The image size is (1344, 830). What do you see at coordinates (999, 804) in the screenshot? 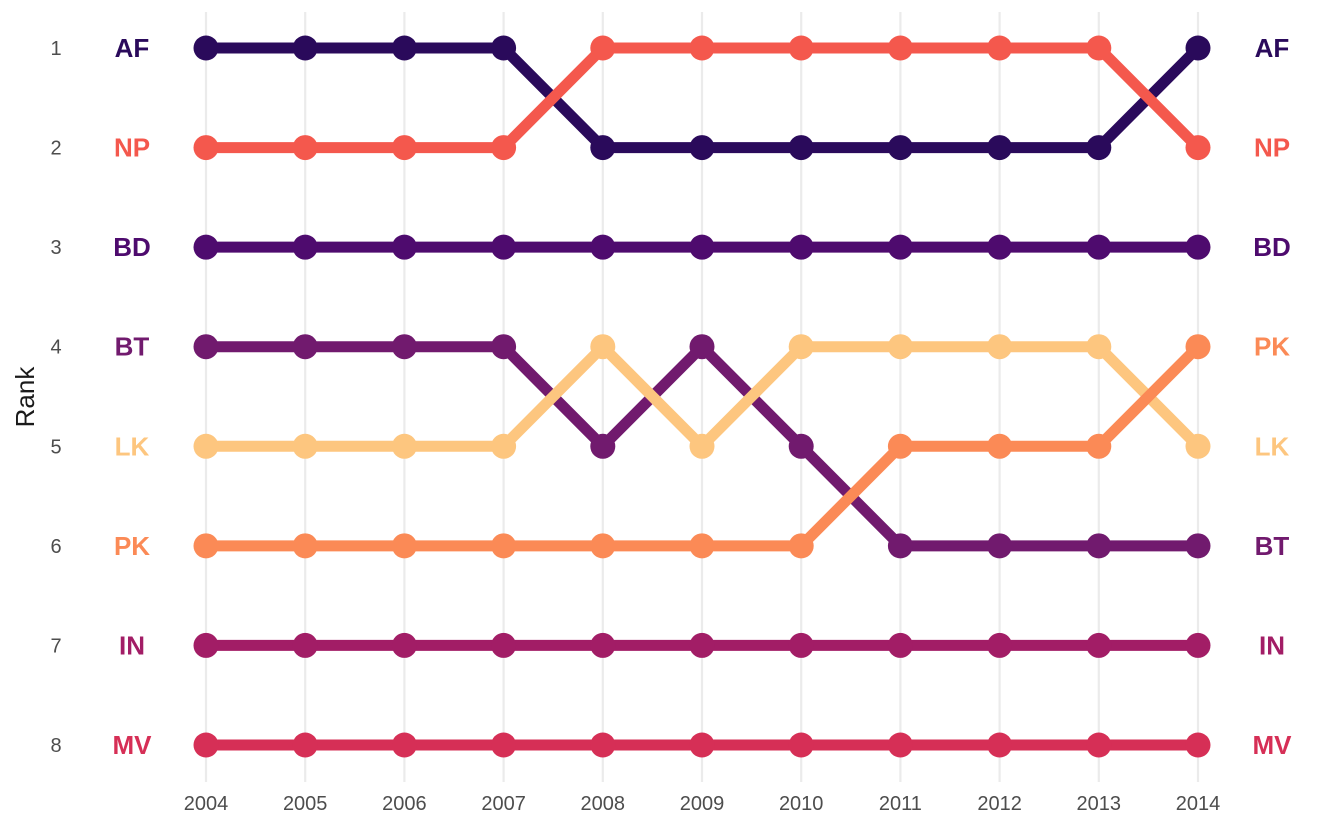
I see `x-tick-label: 2012` at bounding box center [999, 804].